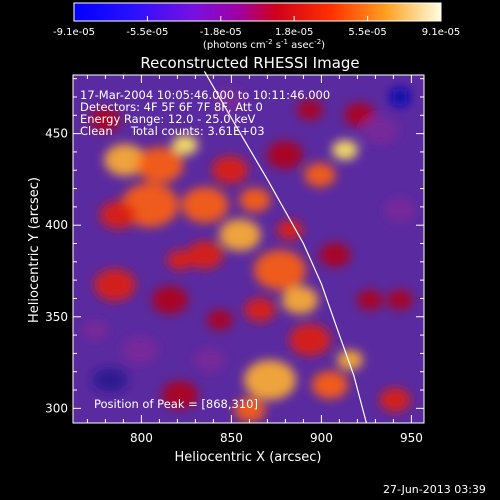 Image resolution: width=500 pixels, height=500 pixels. I want to click on peak-position-label: Position of Peak = [868,310], so click(176, 404).